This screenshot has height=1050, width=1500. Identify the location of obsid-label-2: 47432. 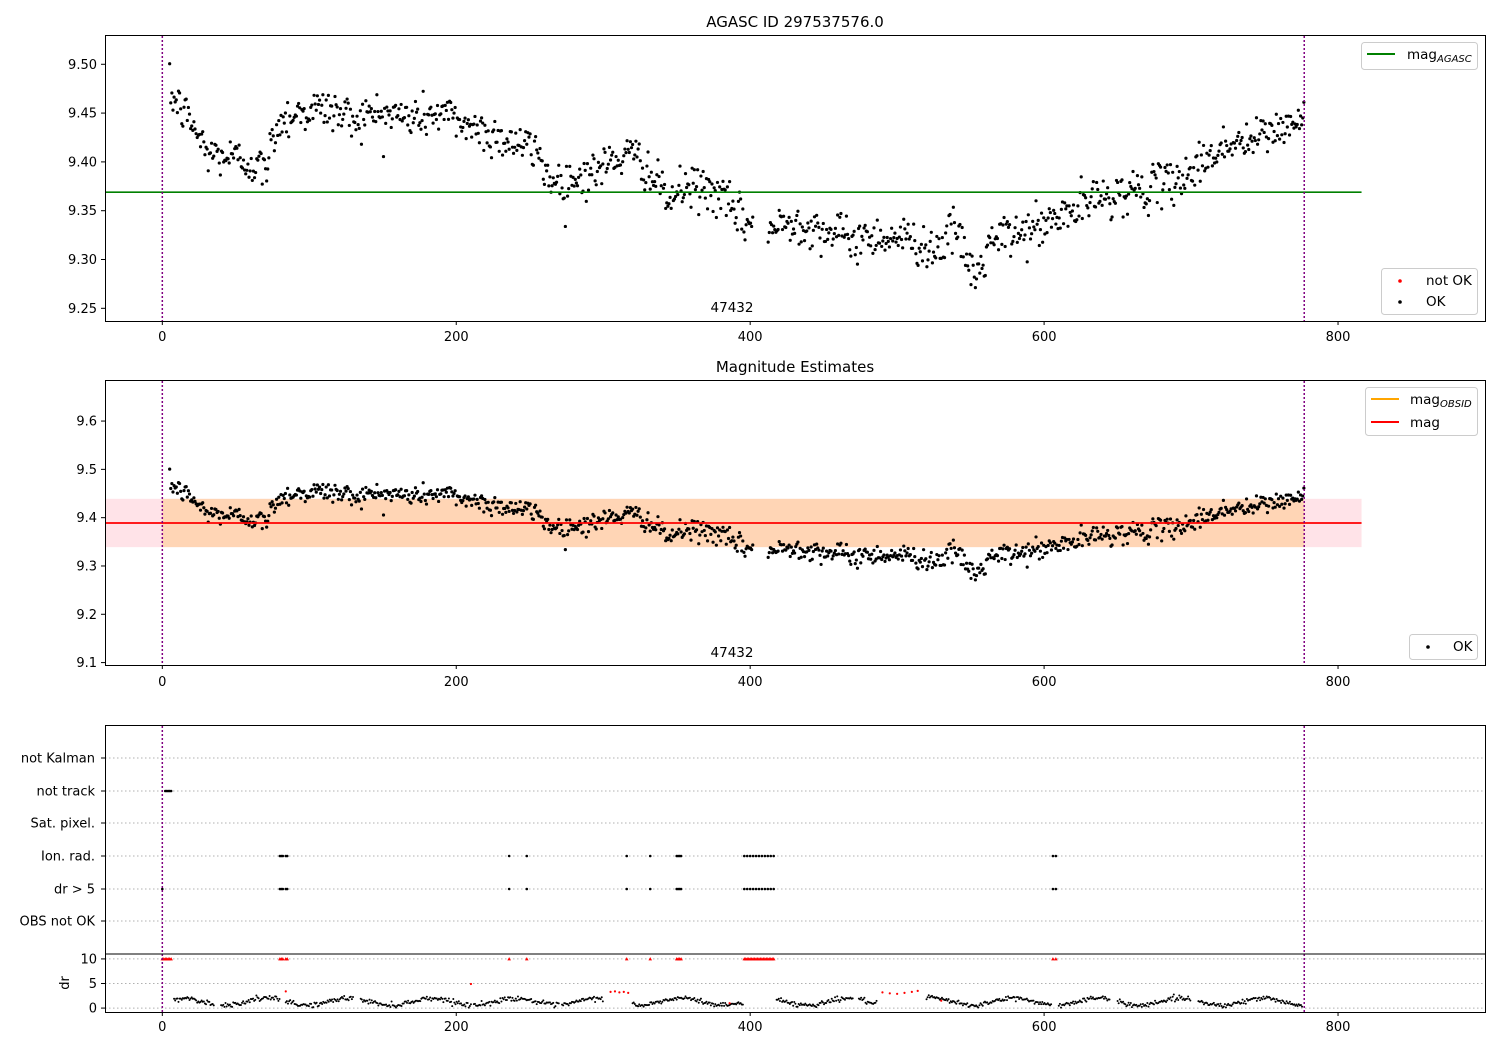
(732, 653).